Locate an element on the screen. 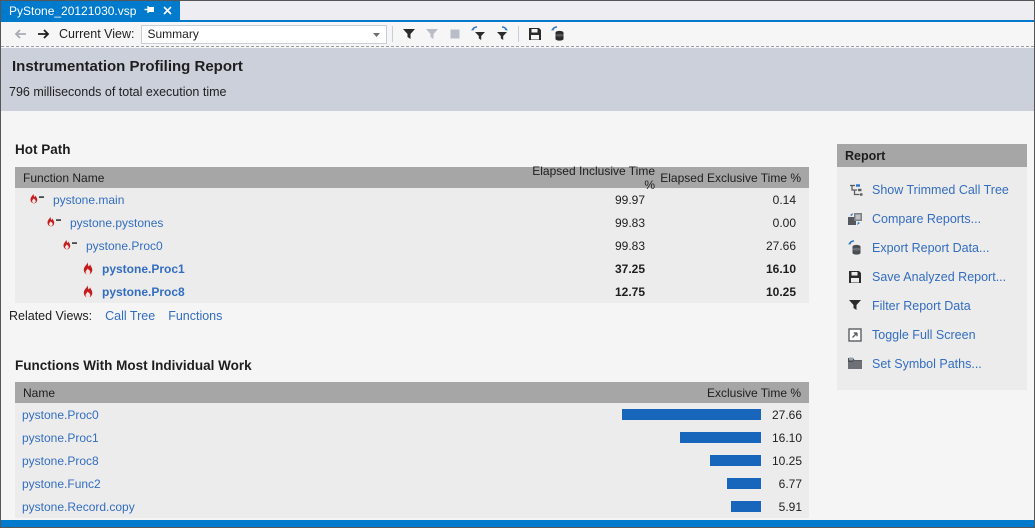  related-view-call-tree: Call Tree is located at coordinates (130, 316).